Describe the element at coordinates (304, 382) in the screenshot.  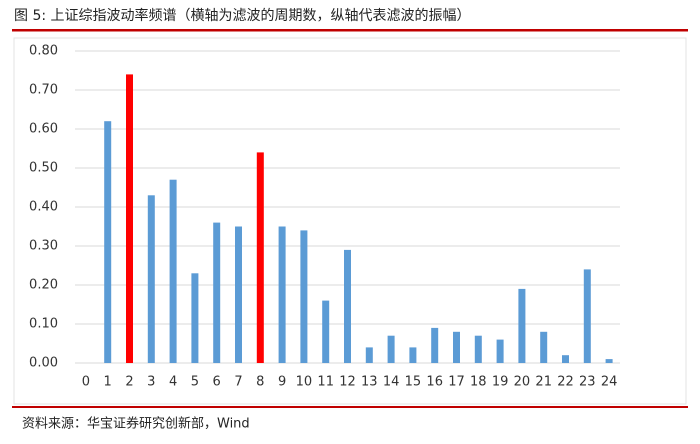
I see `x-tick-label: 10` at that location.